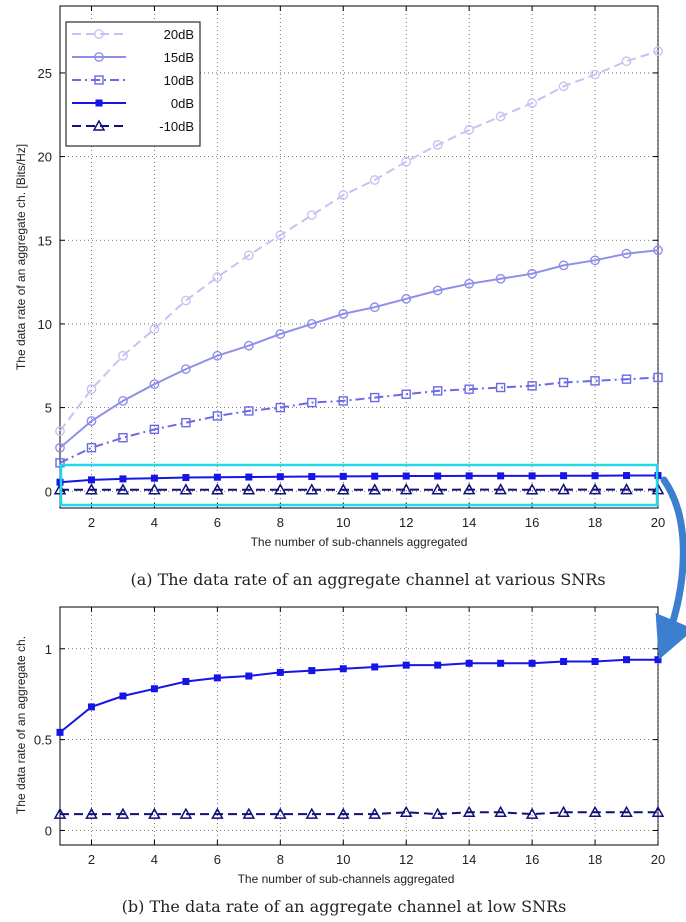 The image size is (686, 922). What do you see at coordinates (99, 57) in the screenshot?
I see `legend-marker-15db` at bounding box center [99, 57].